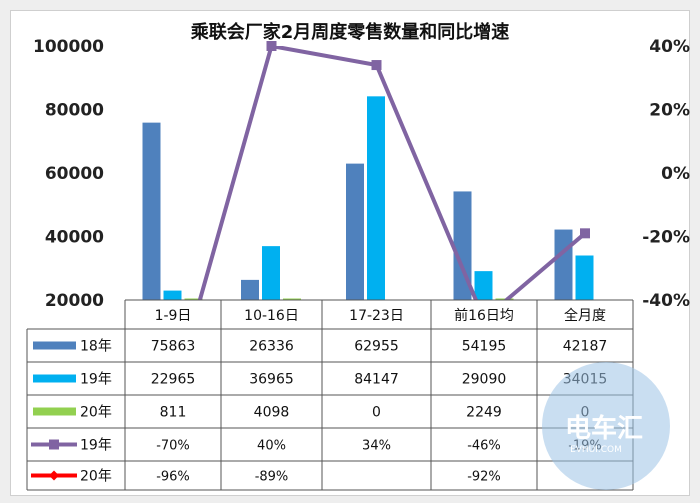 This screenshot has height=503, width=700. I want to click on data-label: 75863, so click(173, 347).